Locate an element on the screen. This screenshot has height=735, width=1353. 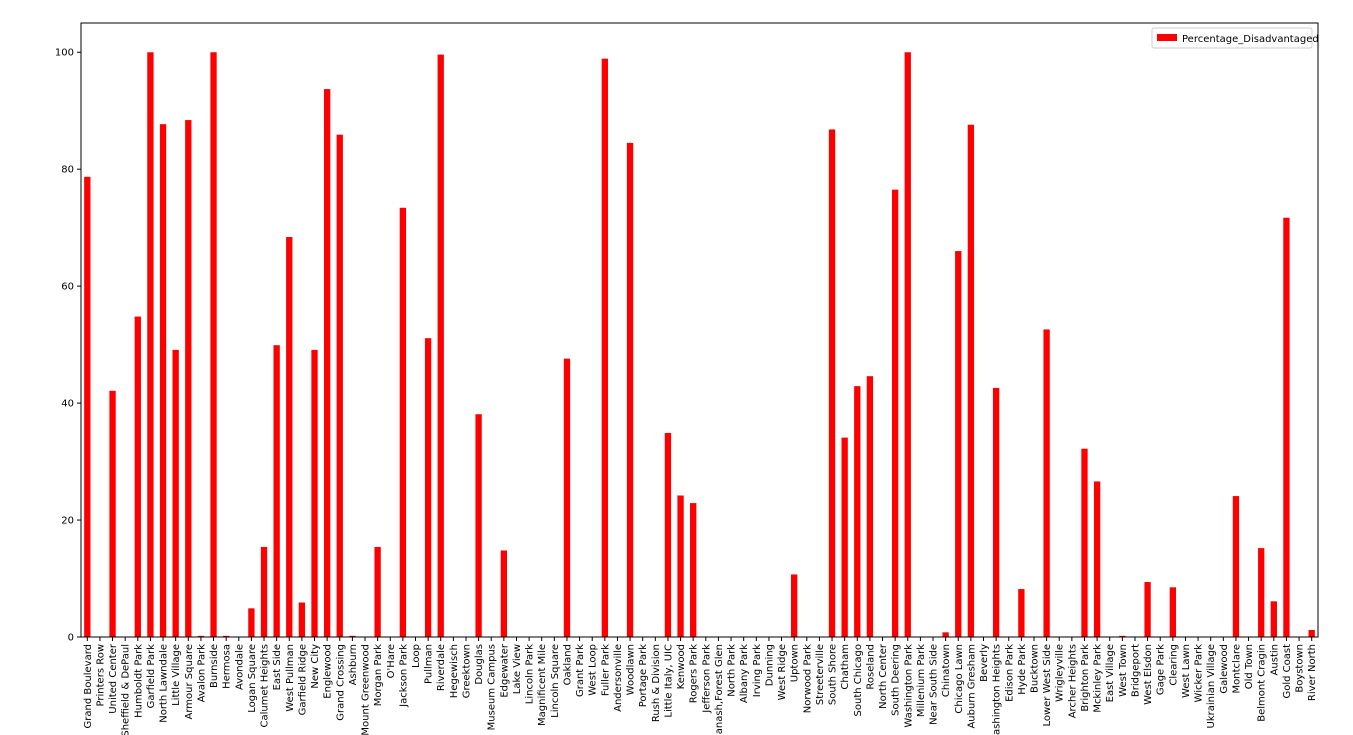
y-tick-label: 100 is located at coordinates (64, 53).